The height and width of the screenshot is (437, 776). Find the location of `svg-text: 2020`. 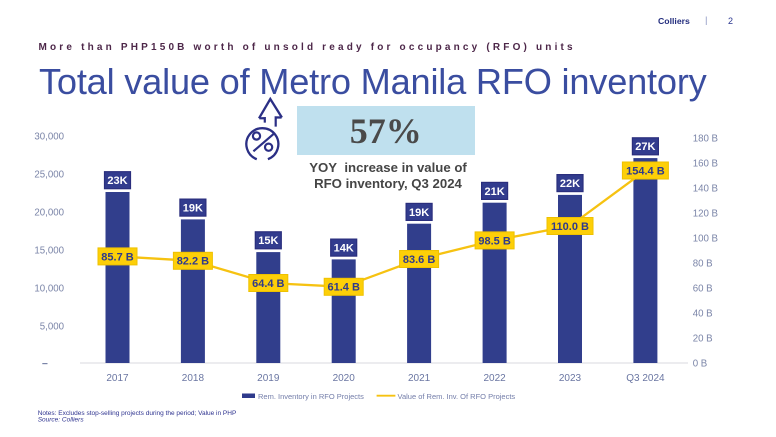

svg-text: 2020 is located at coordinates (344, 378).